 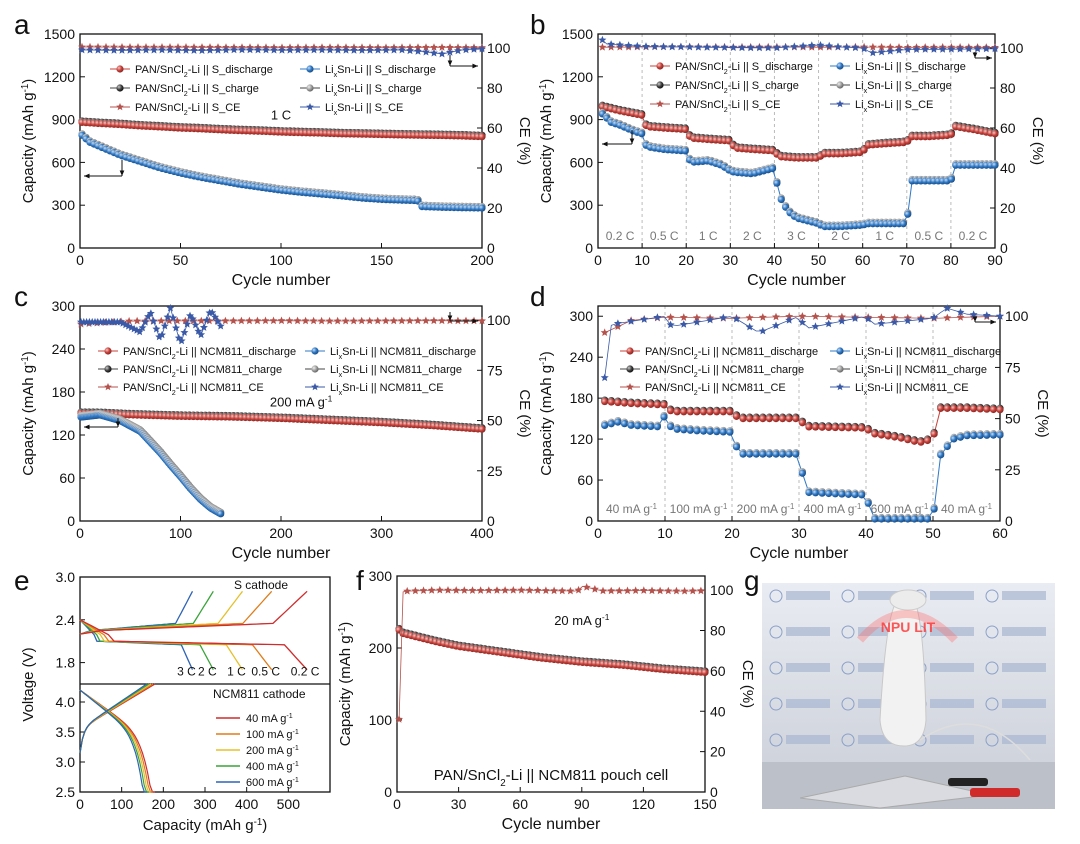 I want to click on legend-entry: LixSn-Li || NCM811_CE, so click(x=912, y=389).